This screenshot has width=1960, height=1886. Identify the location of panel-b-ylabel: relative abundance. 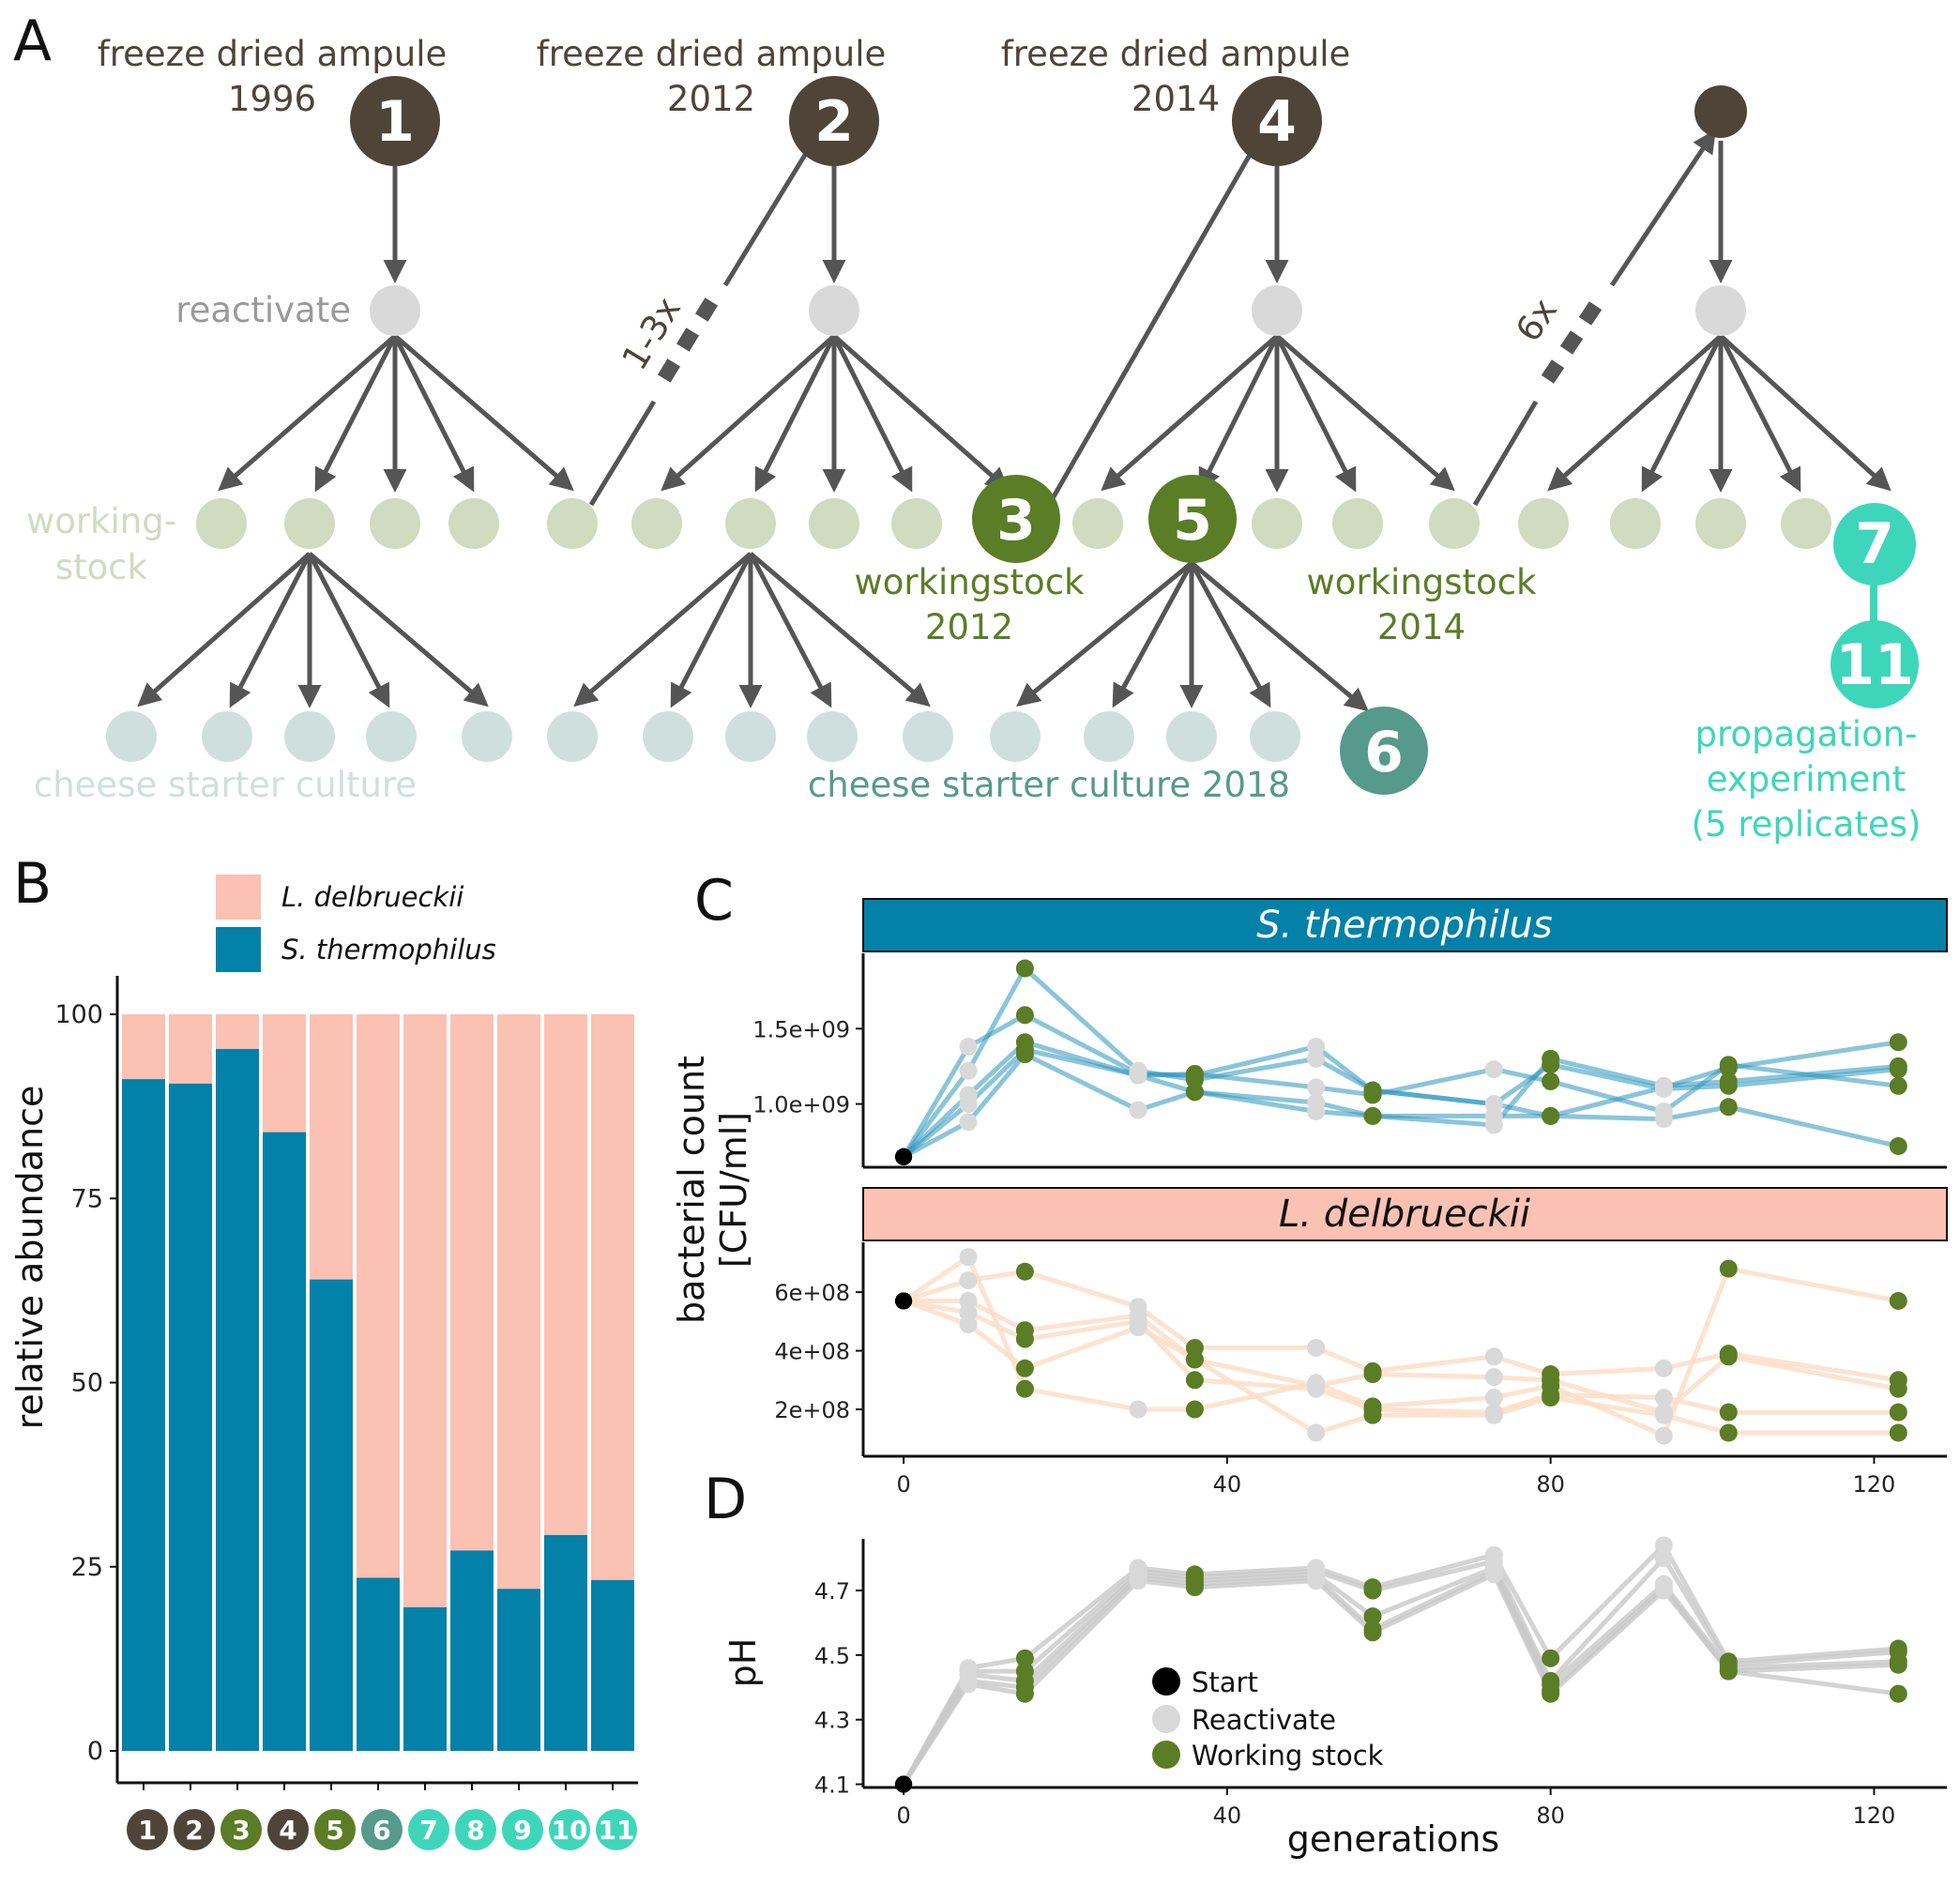
(30, 1258).